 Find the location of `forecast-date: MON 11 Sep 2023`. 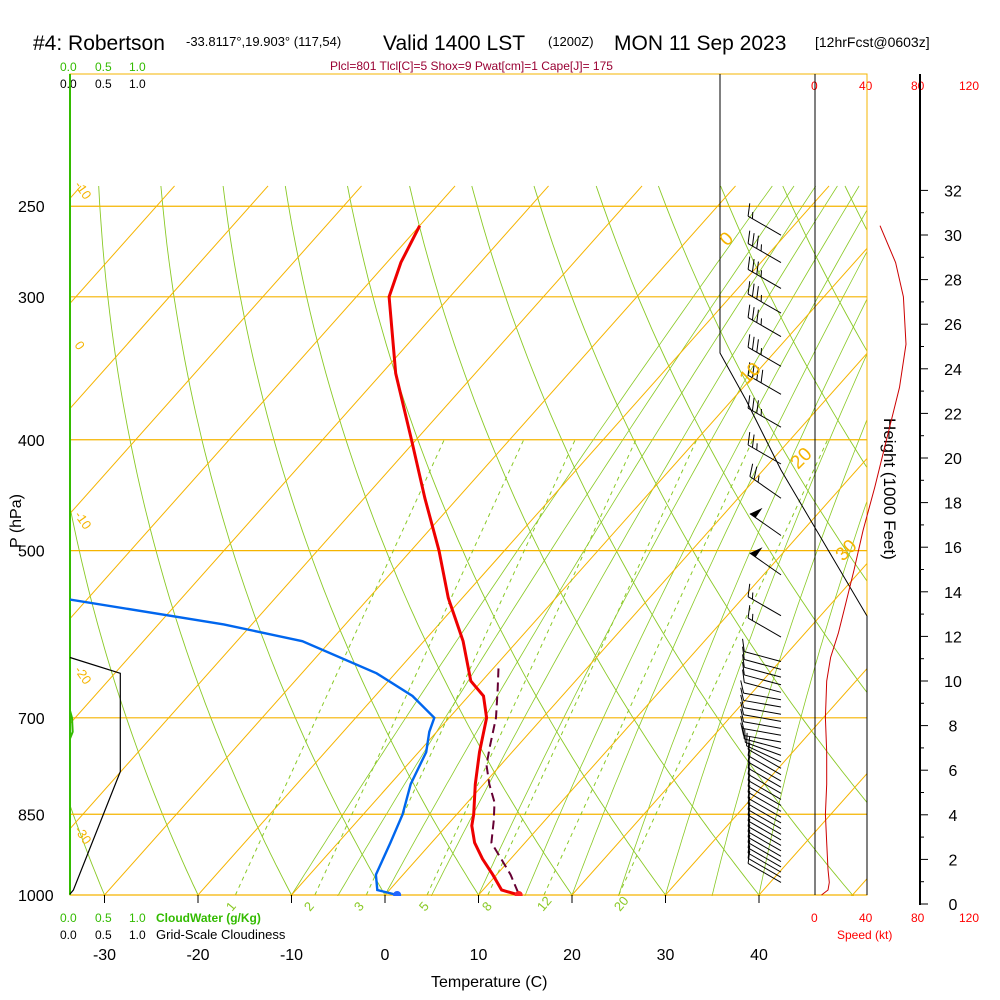

forecast-date: MON 11 Sep 2023 is located at coordinates (700, 43).